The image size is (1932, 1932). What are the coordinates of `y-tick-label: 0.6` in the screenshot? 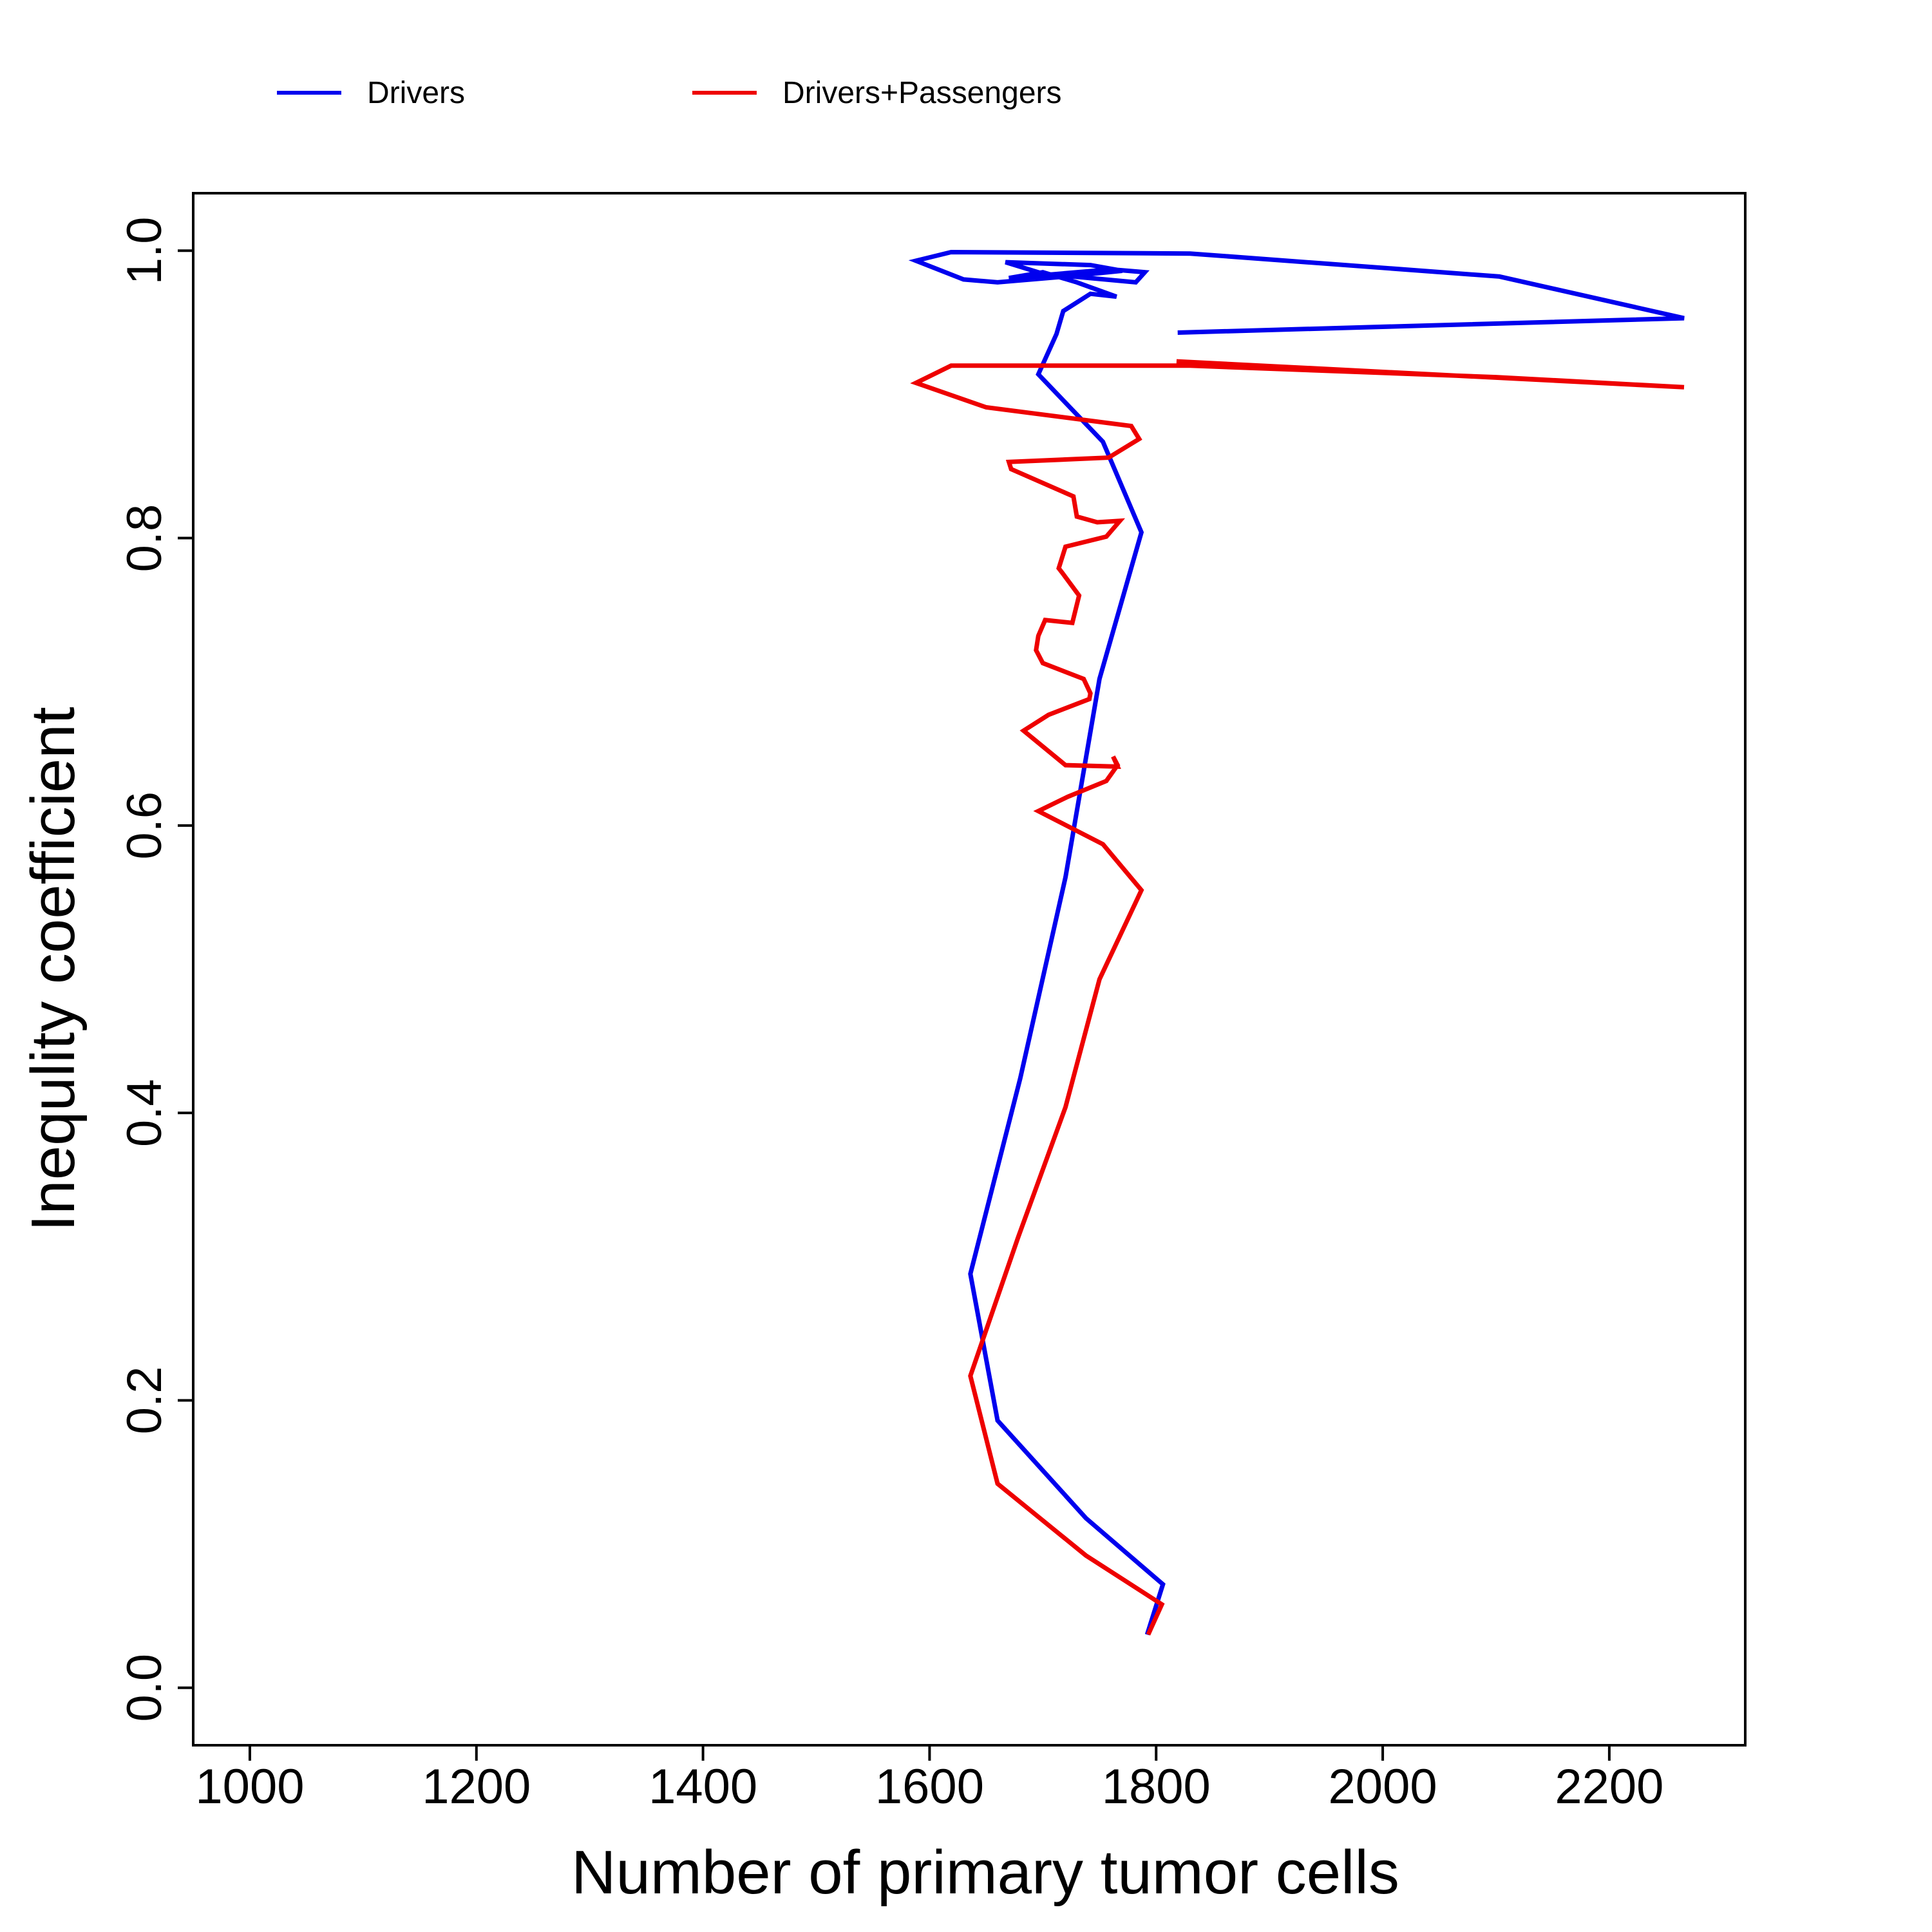 It's located at (144, 825).